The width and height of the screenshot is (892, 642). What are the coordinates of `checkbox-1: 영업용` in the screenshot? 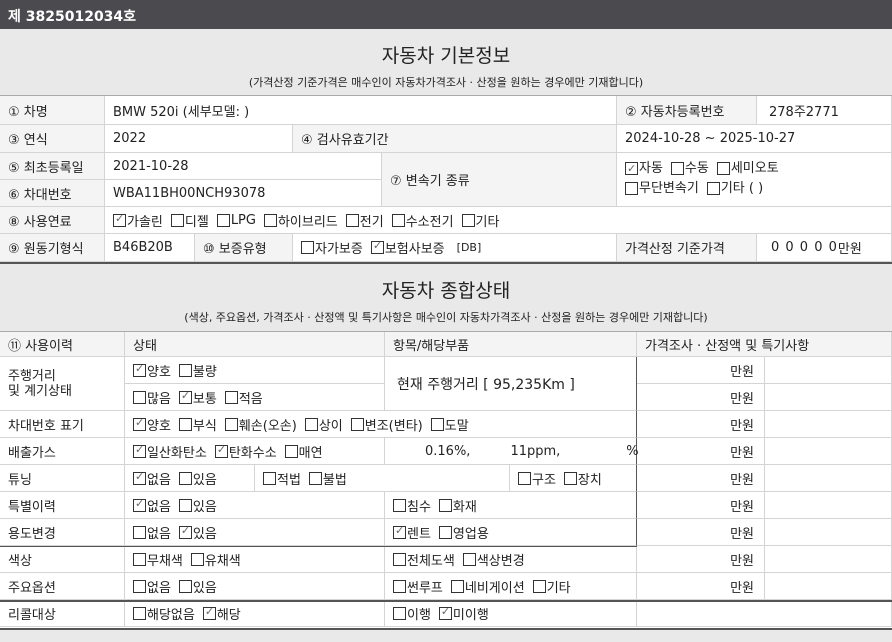 It's located at (463, 532).